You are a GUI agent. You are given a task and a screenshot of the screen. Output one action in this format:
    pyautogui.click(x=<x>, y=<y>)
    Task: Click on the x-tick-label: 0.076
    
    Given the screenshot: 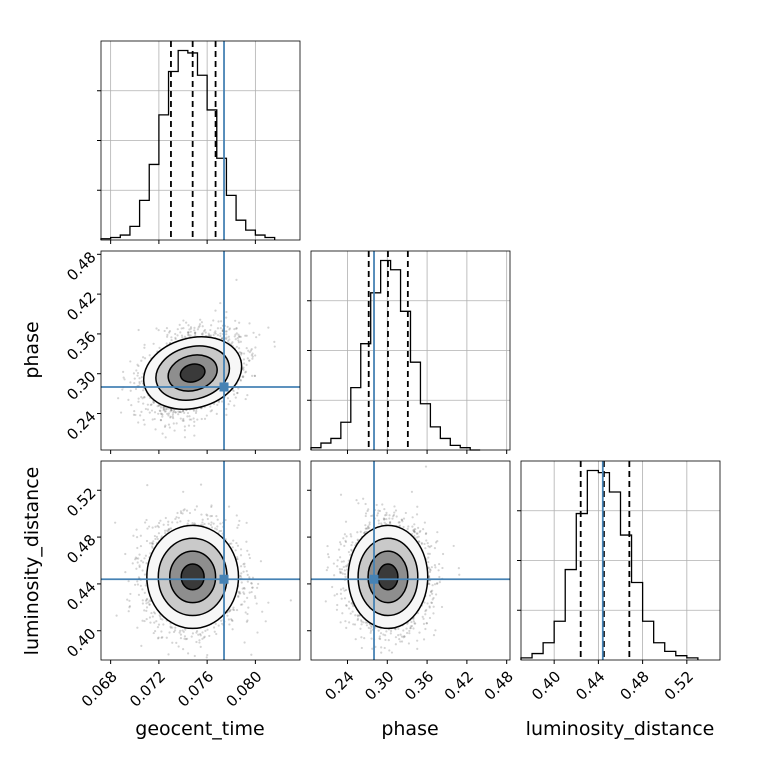 What is the action you would take?
    pyautogui.click(x=195, y=689)
    